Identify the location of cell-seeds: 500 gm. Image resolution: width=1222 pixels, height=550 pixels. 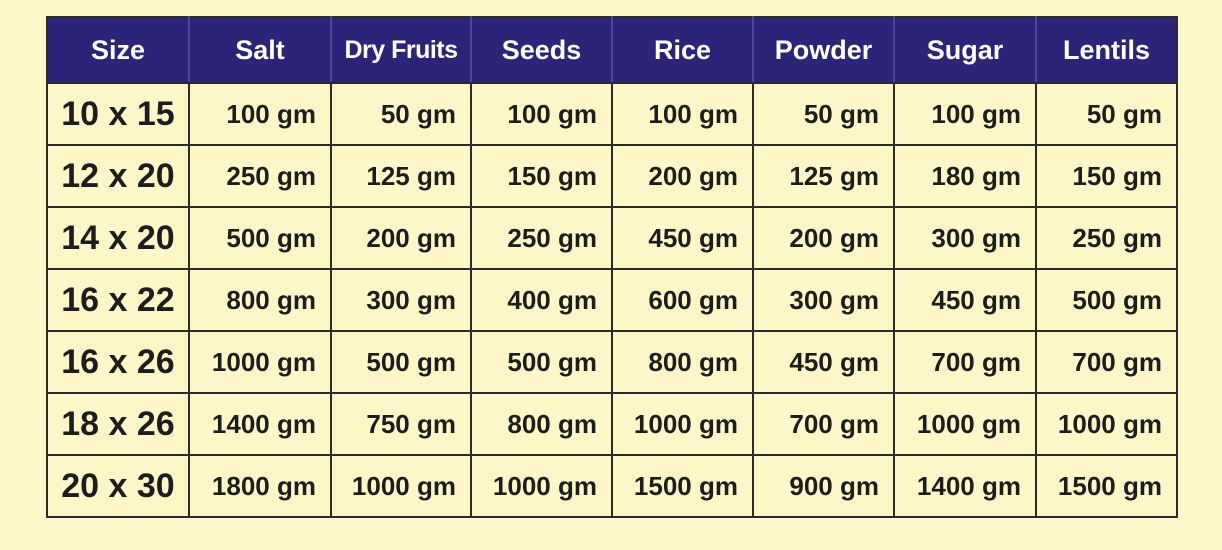
(541, 362).